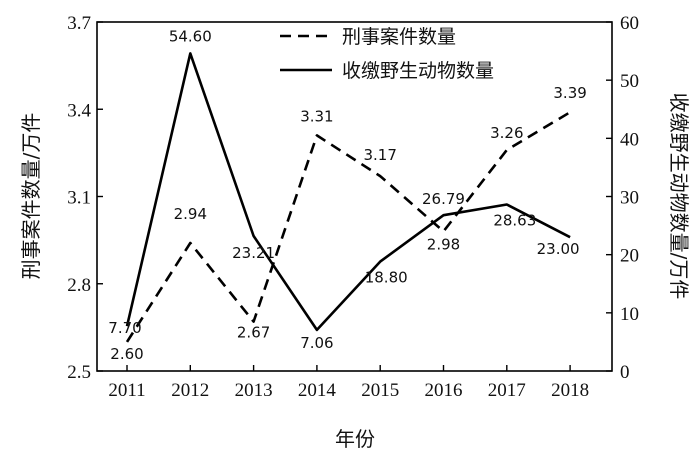 This screenshot has height=458, width=700. Describe the element at coordinates (679, 196) in the screenshot. I see `right-y-axis-title: 收缴野生动物数量/万件` at that location.